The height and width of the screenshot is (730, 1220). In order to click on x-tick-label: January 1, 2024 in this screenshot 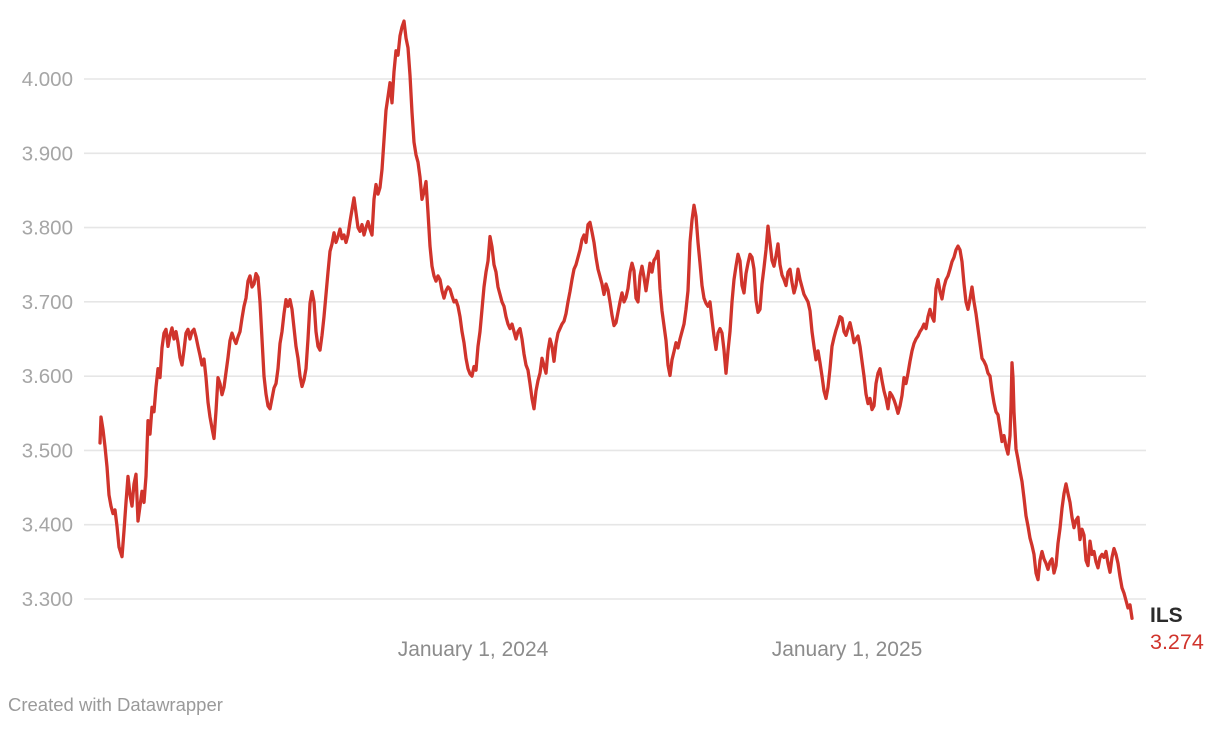, I will do `click(473, 649)`.